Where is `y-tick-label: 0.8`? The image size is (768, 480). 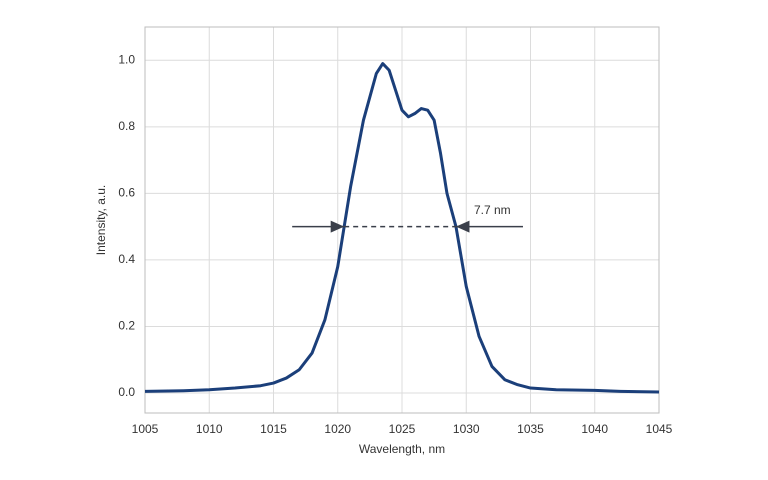 y-tick-label: 0.8 is located at coordinates (126, 126).